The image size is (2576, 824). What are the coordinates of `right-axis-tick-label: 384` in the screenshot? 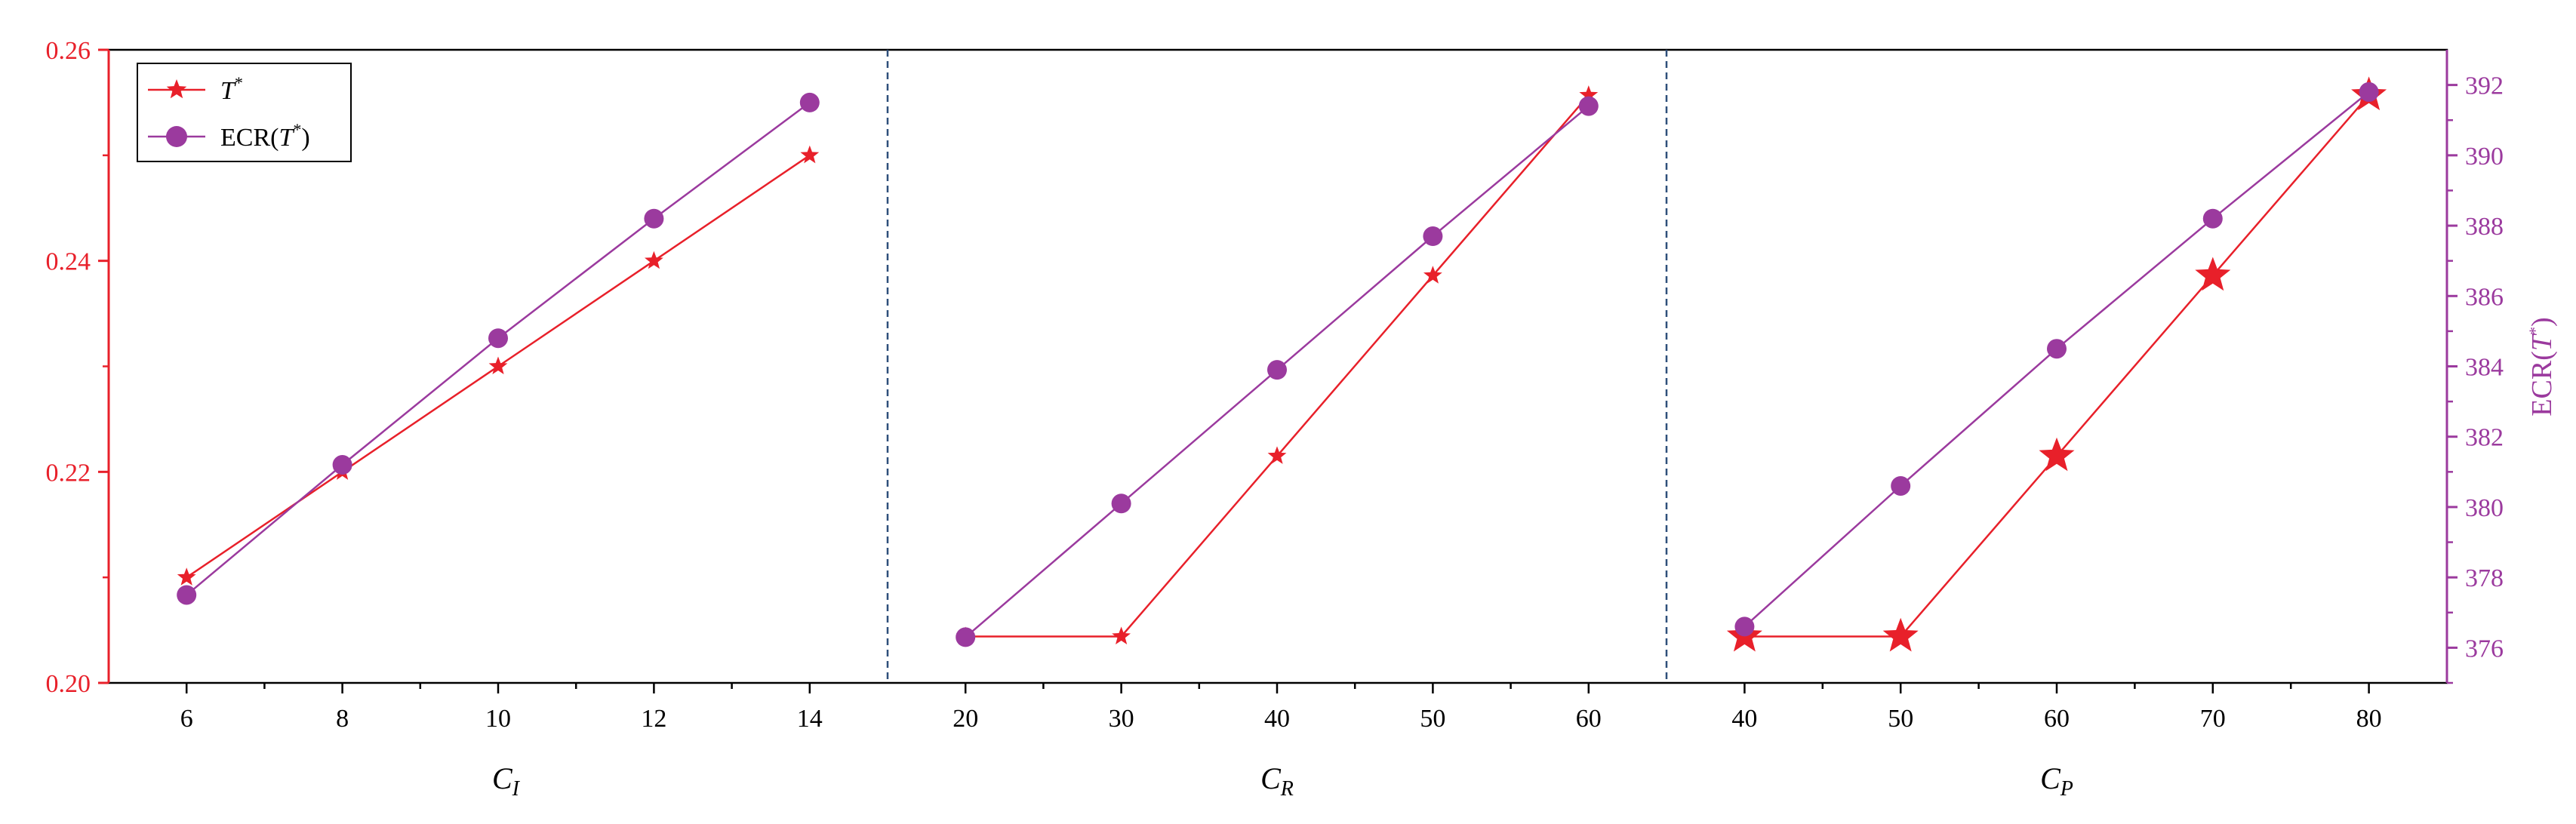 It's located at (2484, 368).